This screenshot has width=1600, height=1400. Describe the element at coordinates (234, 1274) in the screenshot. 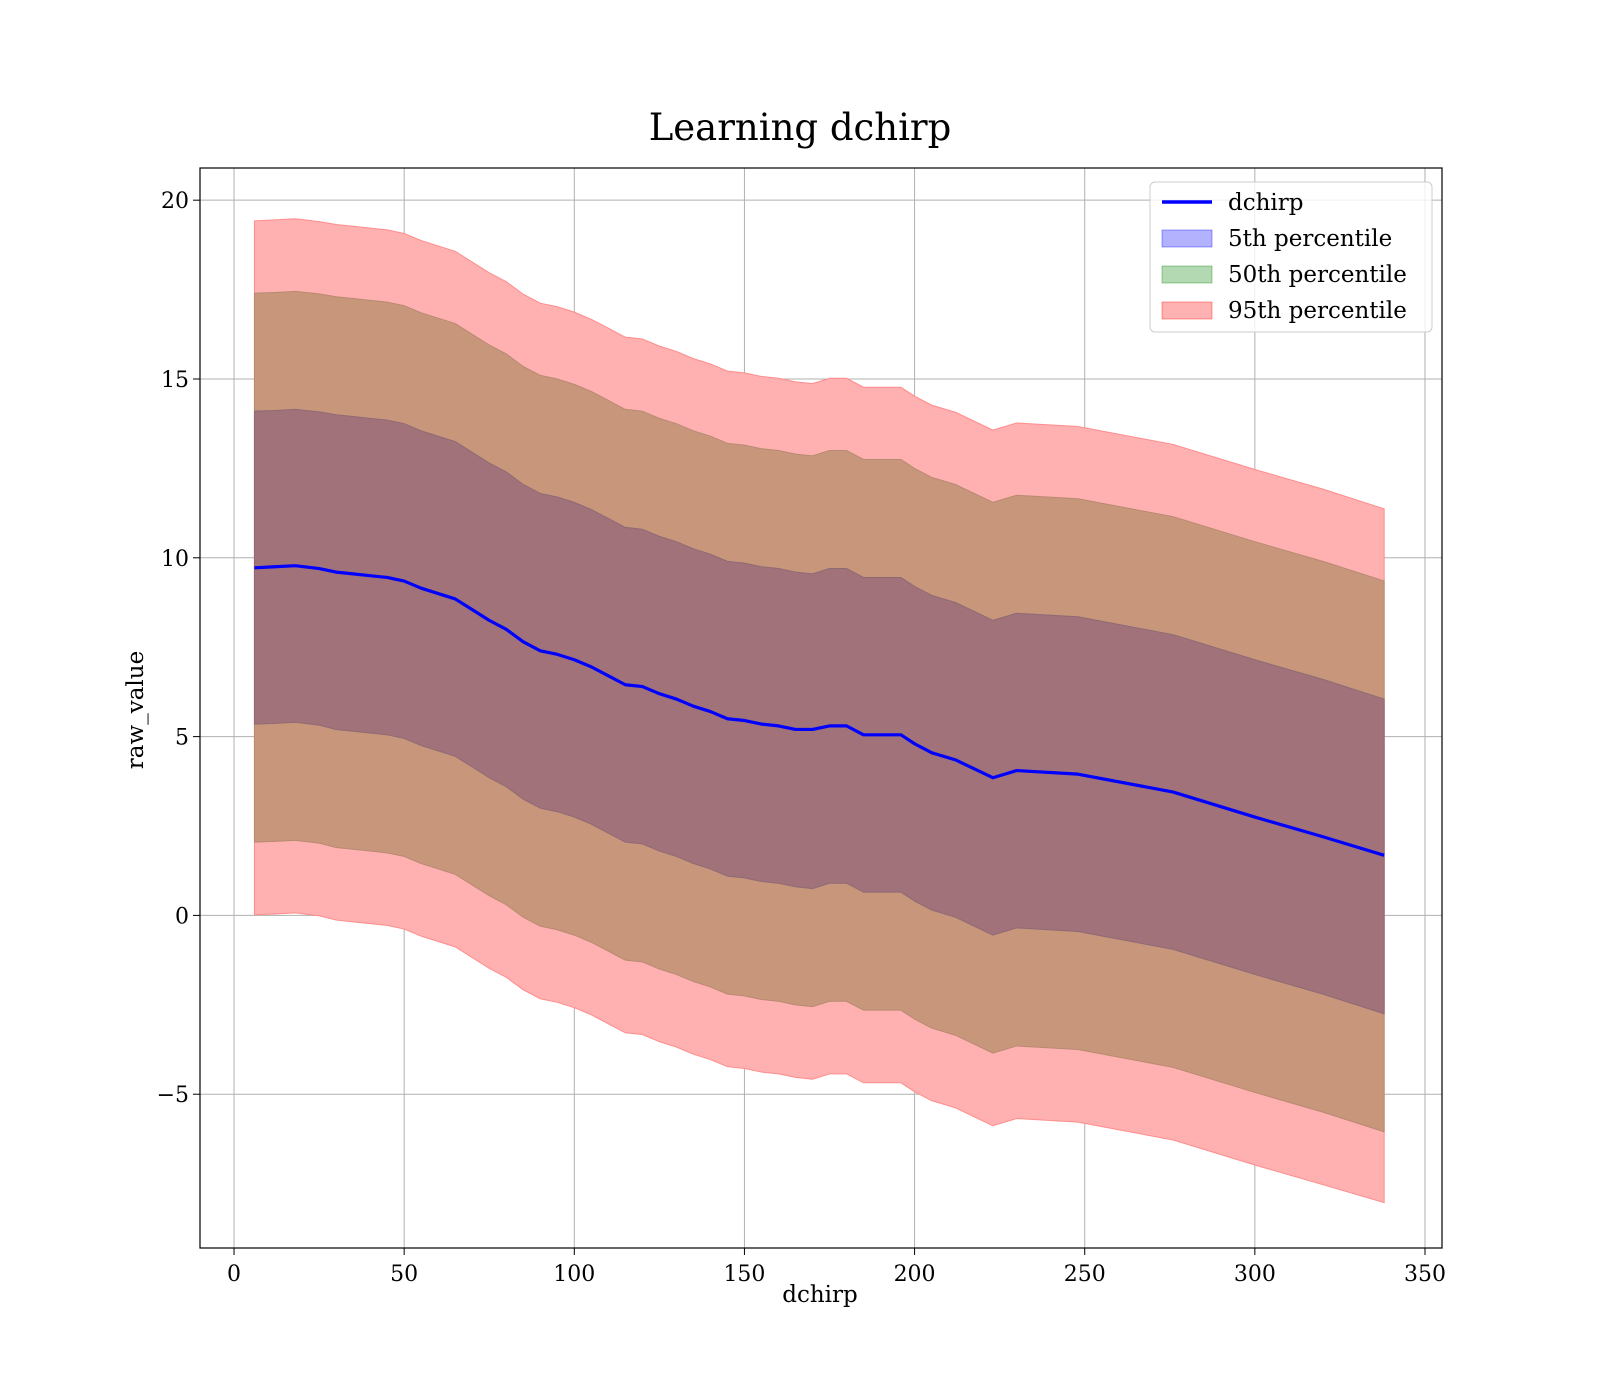

I see `x-tick-label: 0` at that location.